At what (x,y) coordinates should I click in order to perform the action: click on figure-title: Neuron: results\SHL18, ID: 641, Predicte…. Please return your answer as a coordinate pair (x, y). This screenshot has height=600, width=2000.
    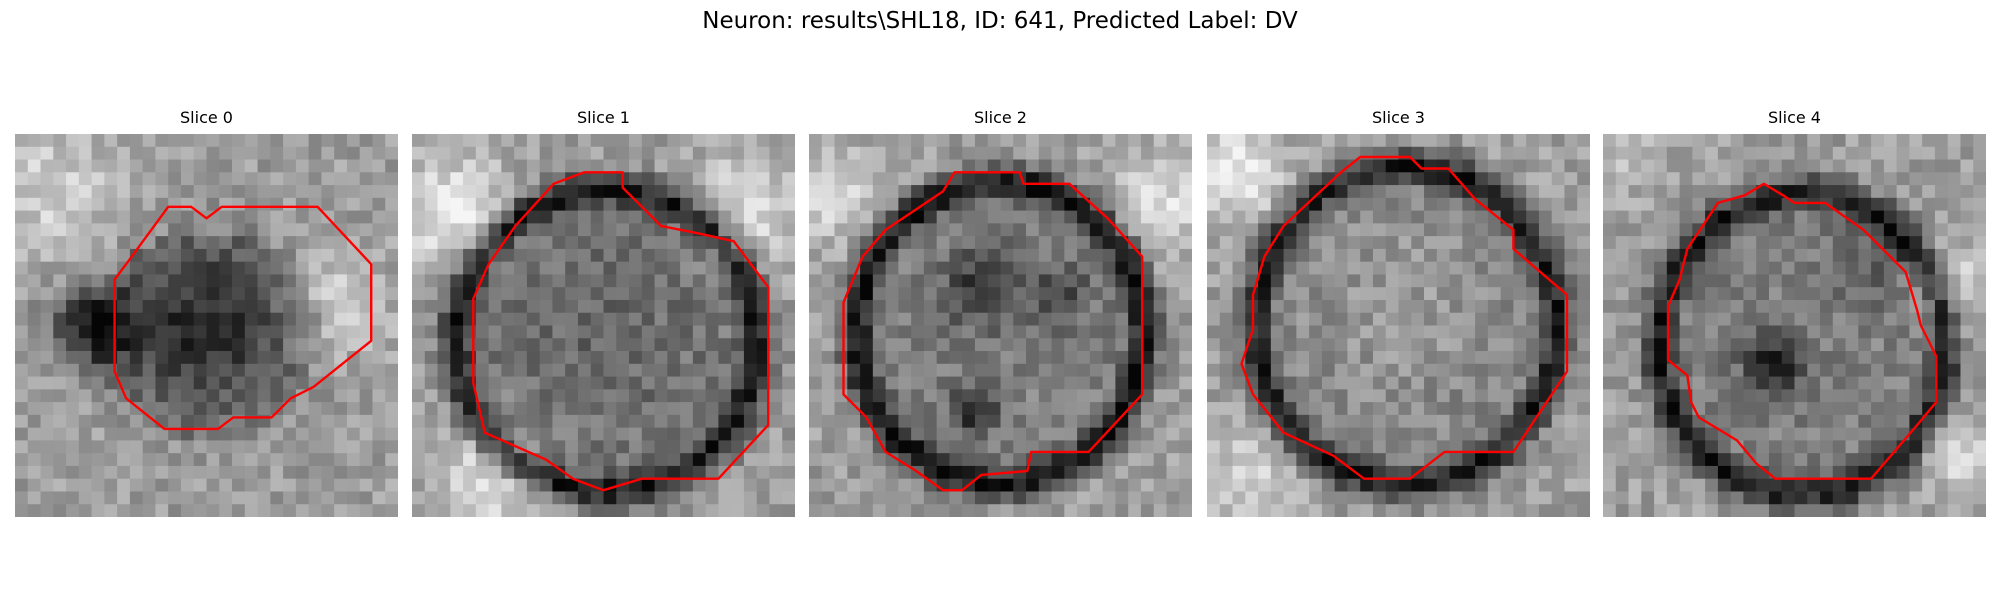
    Looking at the image, I should click on (1000, 21).